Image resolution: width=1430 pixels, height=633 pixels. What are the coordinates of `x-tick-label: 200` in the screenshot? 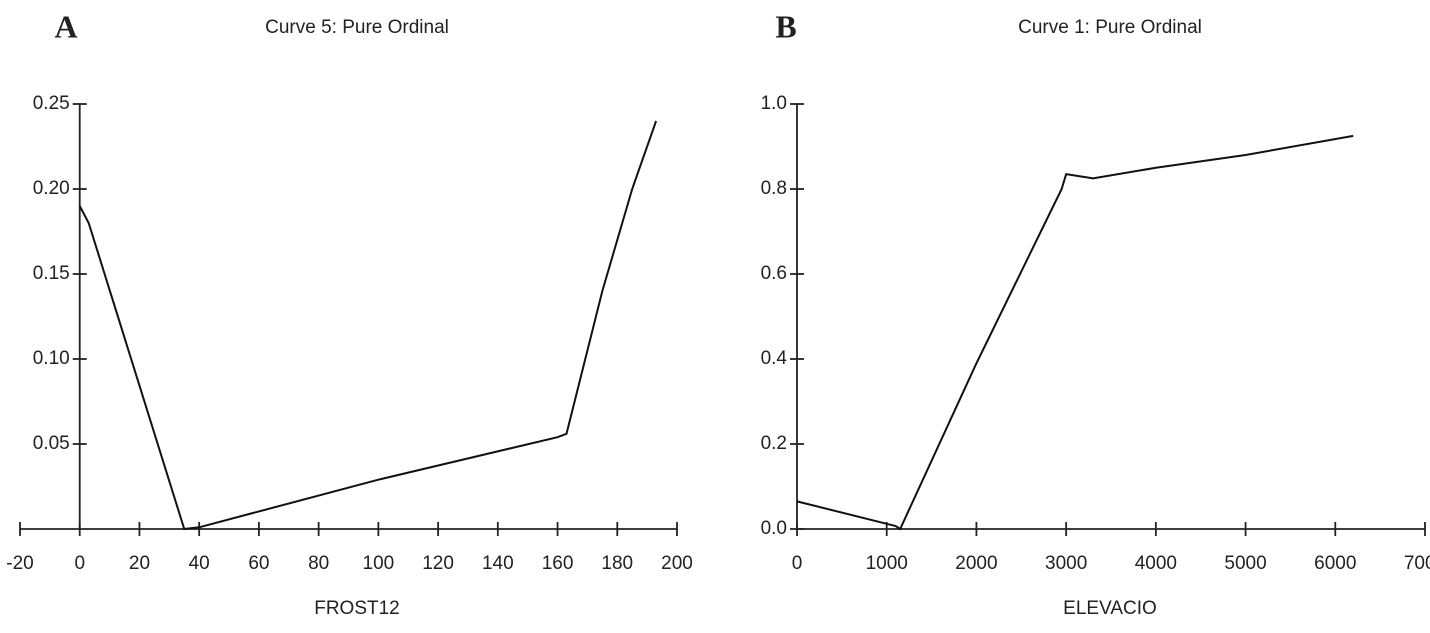 It's located at (677, 563).